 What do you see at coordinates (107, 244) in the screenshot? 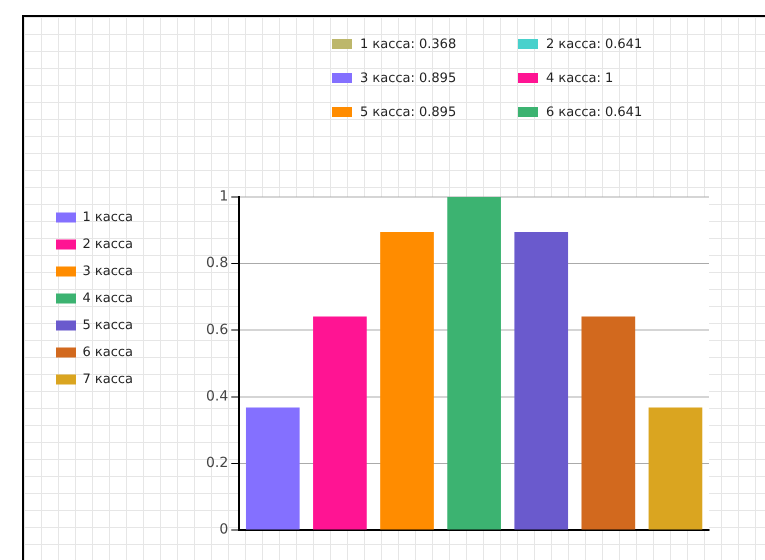
I see `legend-label: 2 касса` at bounding box center [107, 244].